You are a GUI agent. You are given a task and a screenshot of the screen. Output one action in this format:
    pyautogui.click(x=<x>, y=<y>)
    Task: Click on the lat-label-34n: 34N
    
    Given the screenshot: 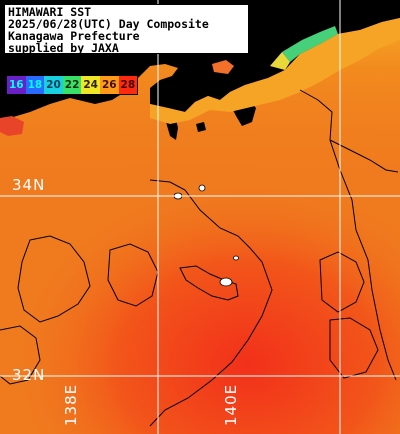 What is the action you would take?
    pyautogui.click(x=29, y=185)
    